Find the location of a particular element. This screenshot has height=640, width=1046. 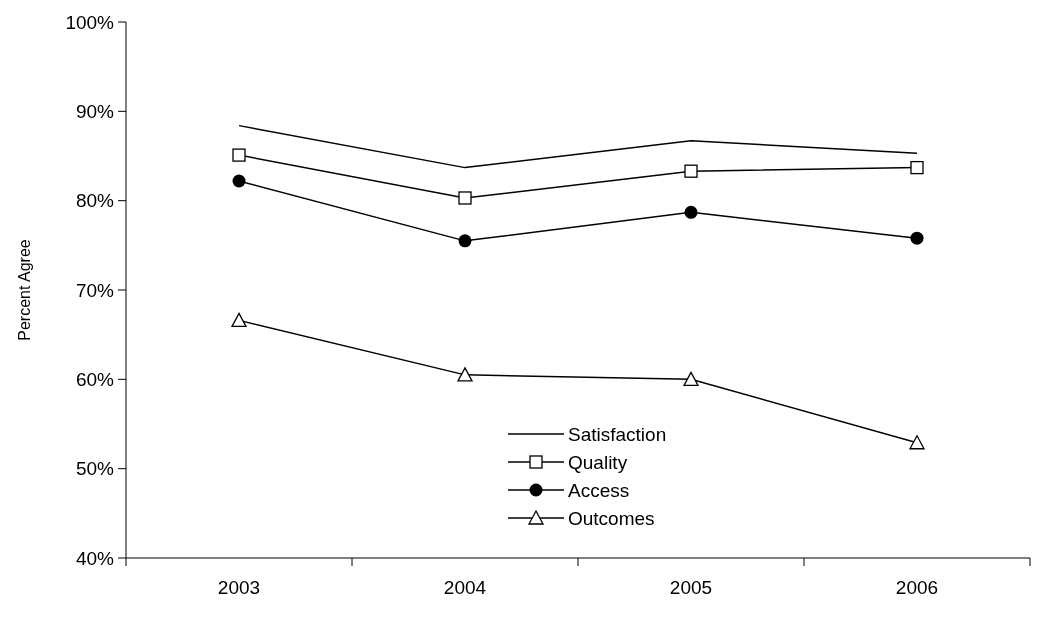

x-tick-label: 2006 is located at coordinates (917, 587).